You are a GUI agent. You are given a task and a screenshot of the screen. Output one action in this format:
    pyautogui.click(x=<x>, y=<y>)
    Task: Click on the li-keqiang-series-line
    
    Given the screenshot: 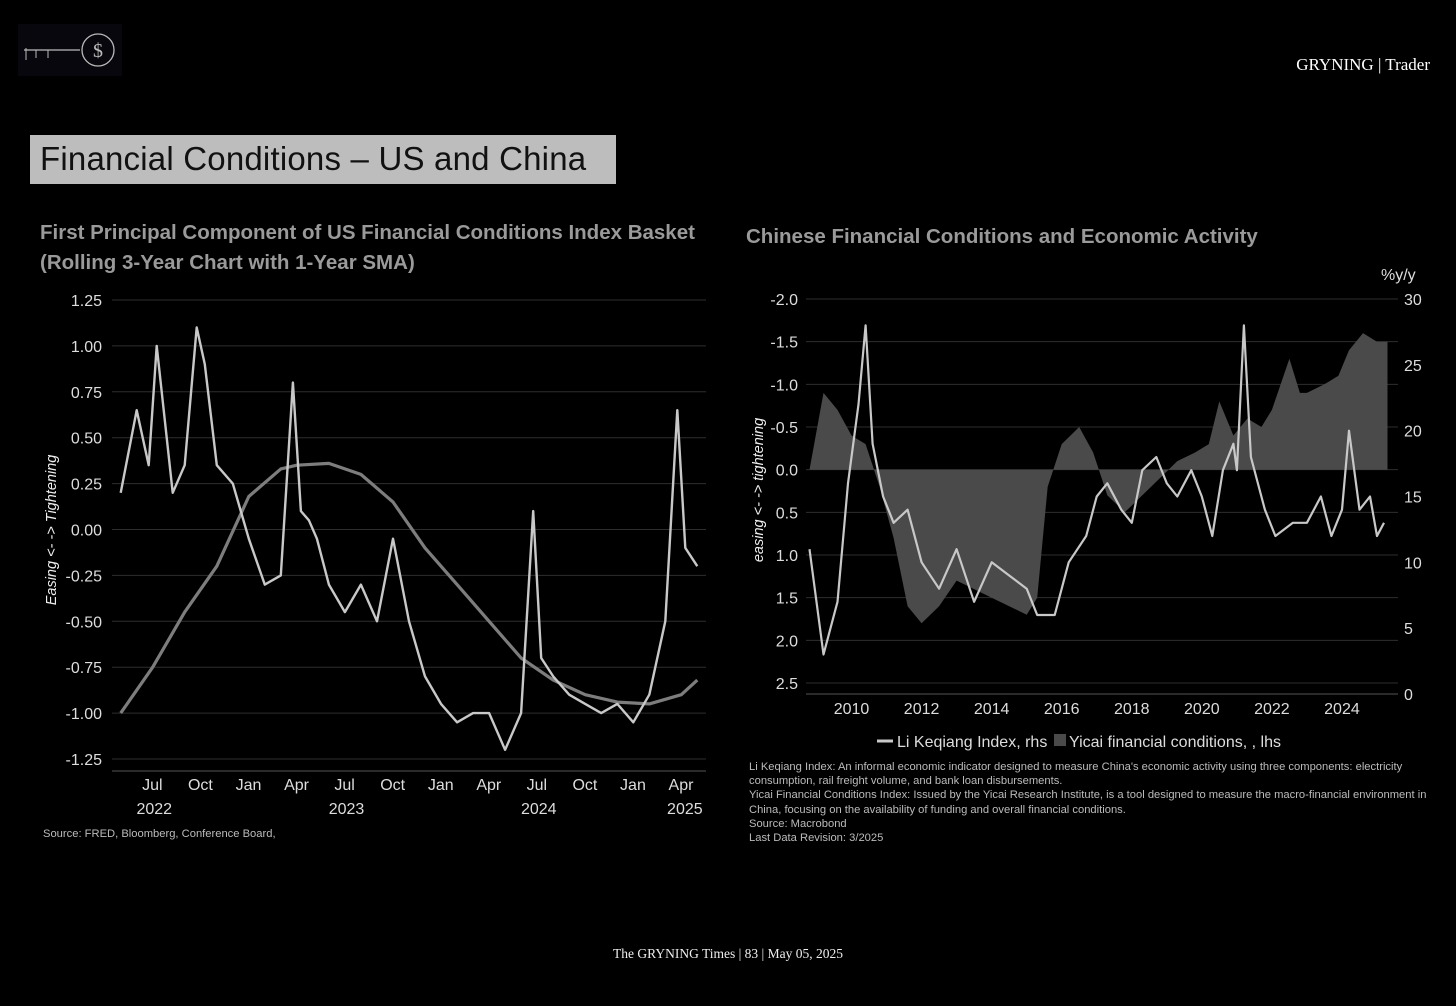 What is the action you would take?
    pyautogui.click(x=1096, y=490)
    